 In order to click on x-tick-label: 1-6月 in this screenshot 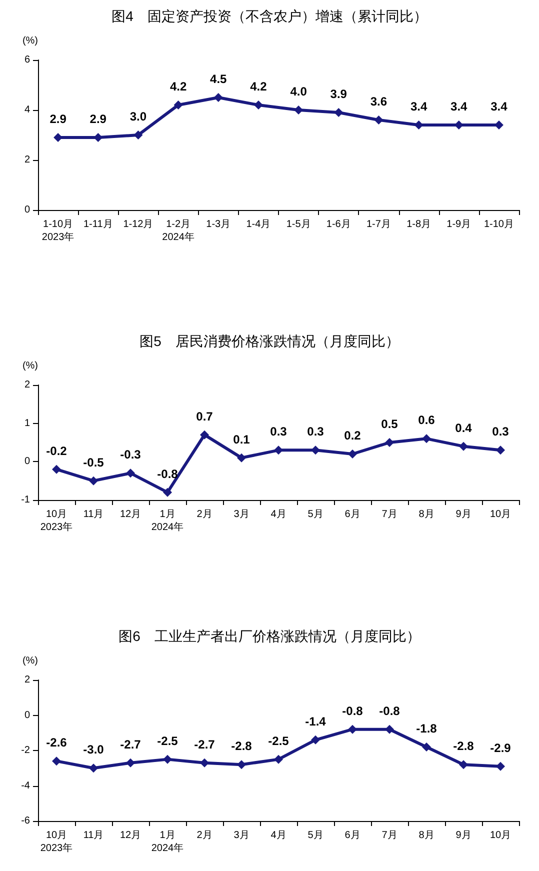, I will do `click(338, 224)`.